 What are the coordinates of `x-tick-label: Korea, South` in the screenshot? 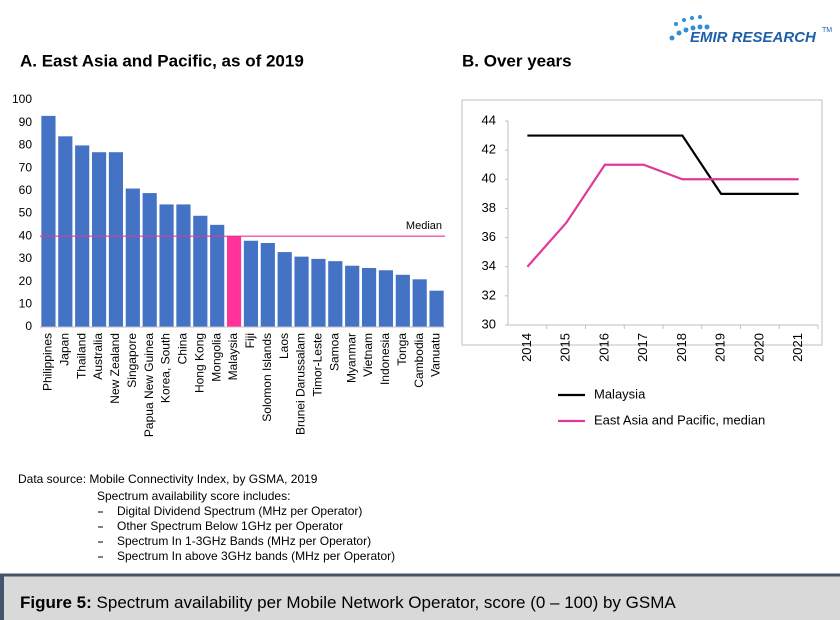 It's located at (166, 368).